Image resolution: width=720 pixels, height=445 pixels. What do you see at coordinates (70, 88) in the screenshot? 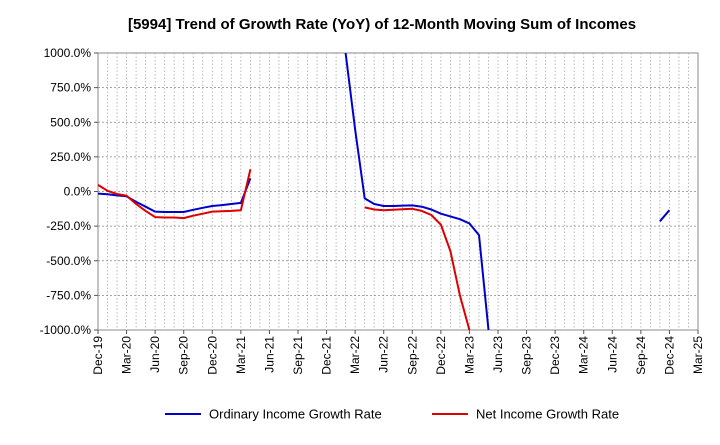
I see `y-tick-label: 750.0%` at bounding box center [70, 88].